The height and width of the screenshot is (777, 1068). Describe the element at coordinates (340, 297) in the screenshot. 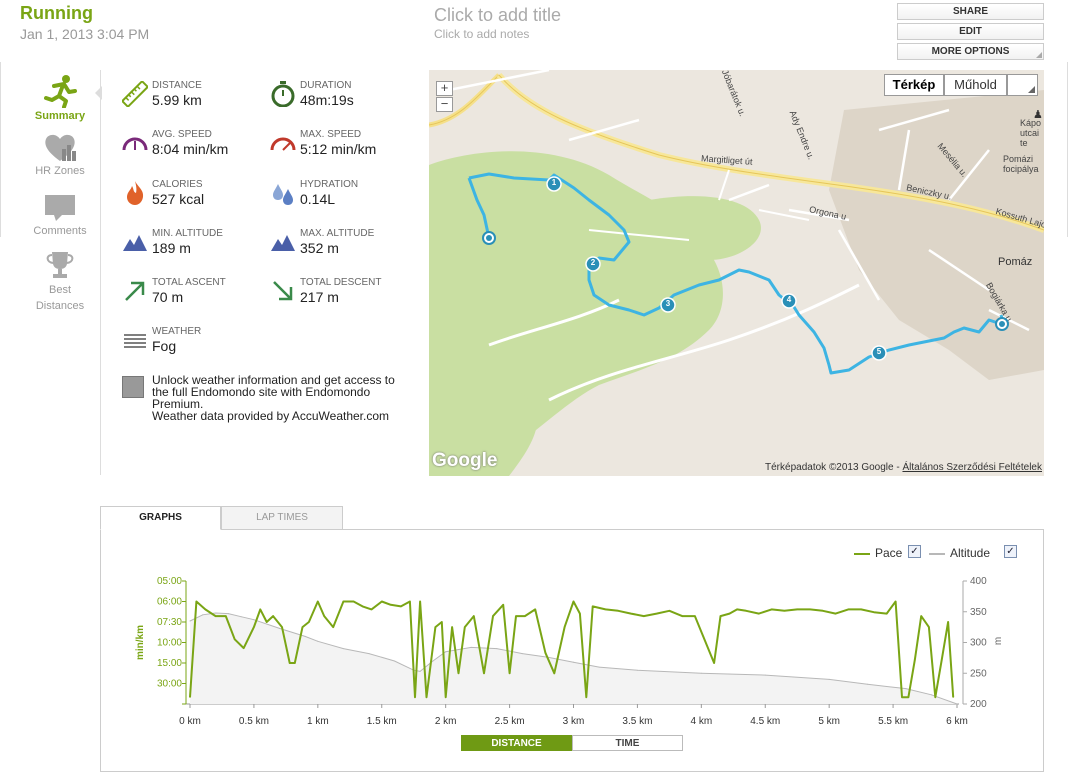

I see `stat-total-descent: TOTAL DESCENT 217 m` at that location.